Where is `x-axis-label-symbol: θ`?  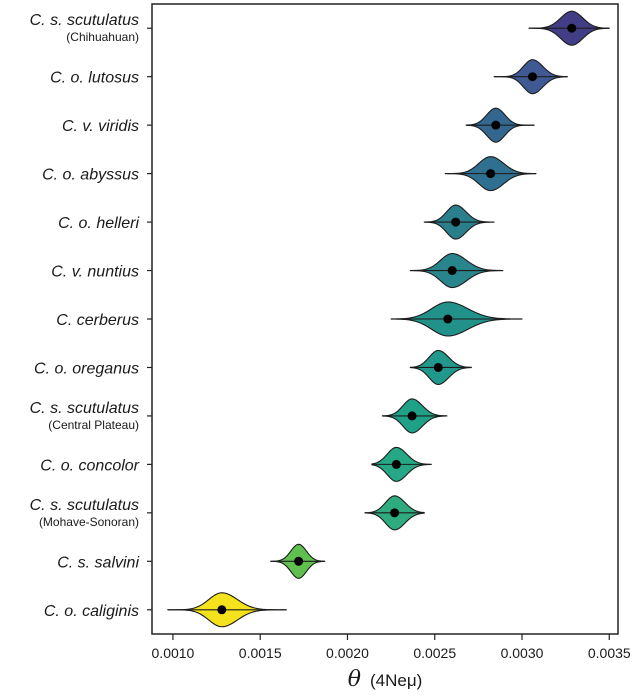 x-axis-label-symbol: θ is located at coordinates (354, 679).